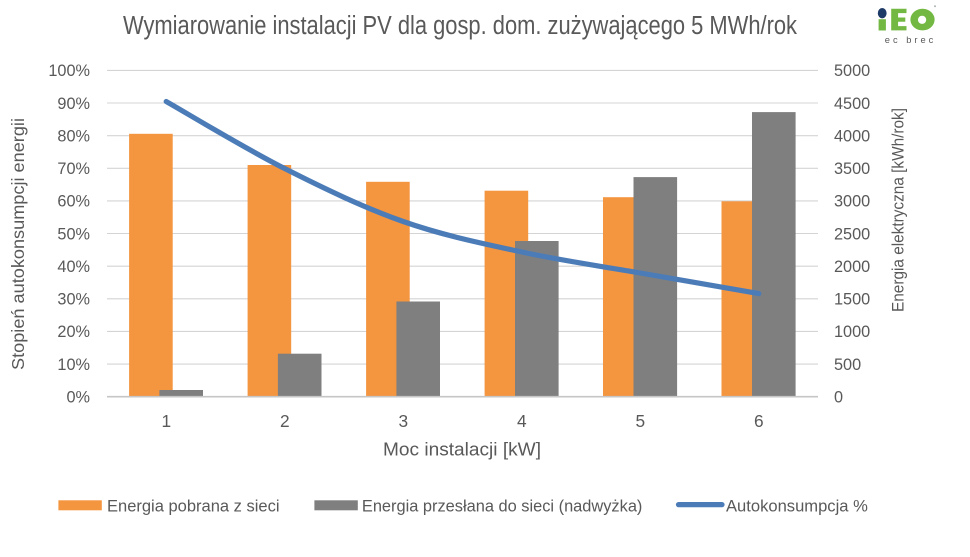 Image resolution: width=970 pixels, height=557 pixels. I want to click on svg-text: 1, so click(166, 421).